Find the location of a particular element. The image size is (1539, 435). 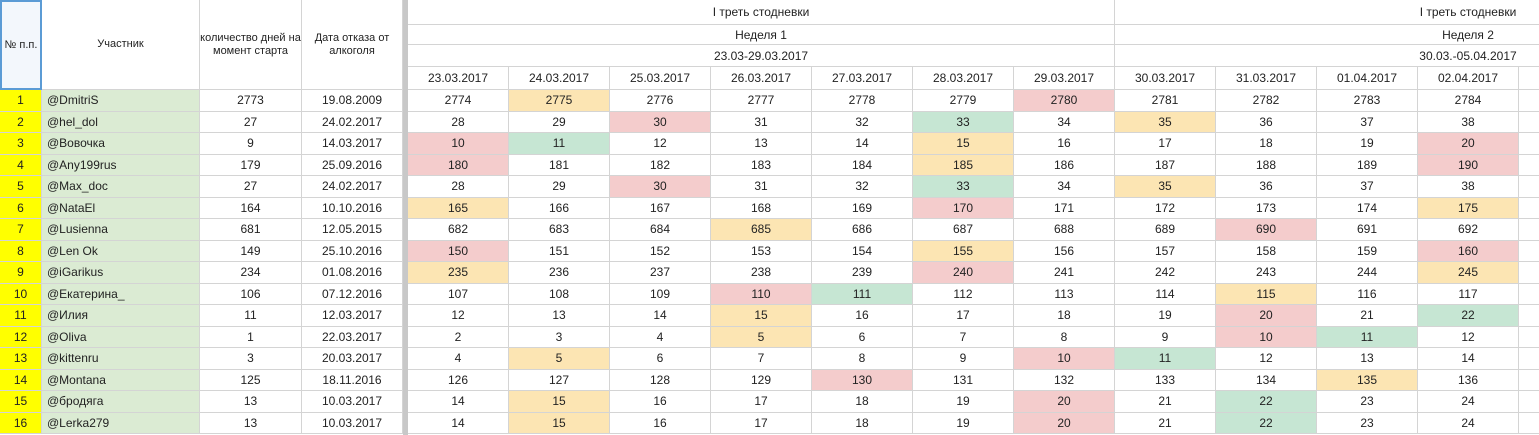

day-count: 686 is located at coordinates (862, 230).